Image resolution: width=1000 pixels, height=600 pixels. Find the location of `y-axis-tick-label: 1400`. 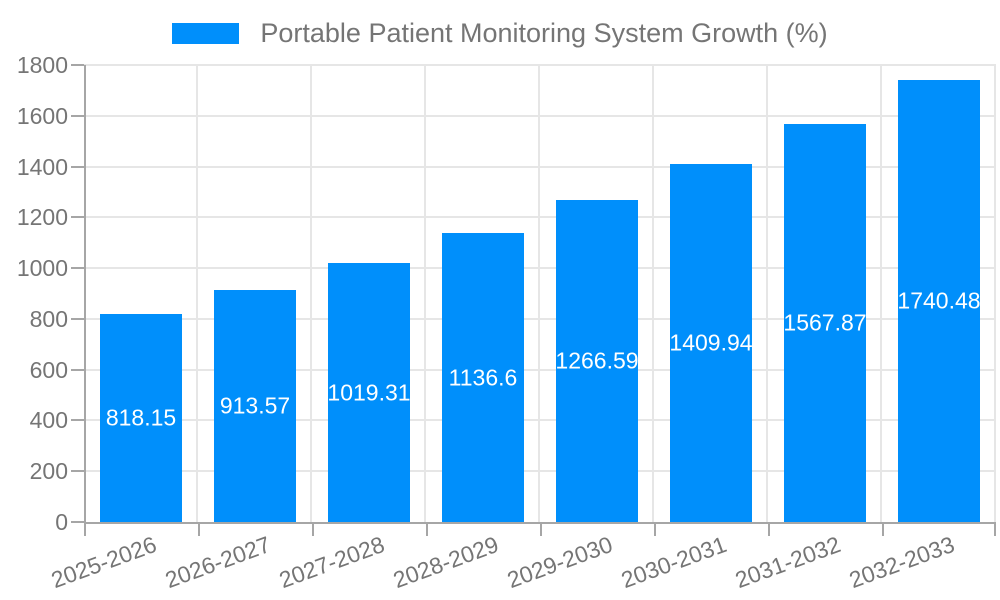

y-axis-tick-label: 1400 is located at coordinates (42, 166).